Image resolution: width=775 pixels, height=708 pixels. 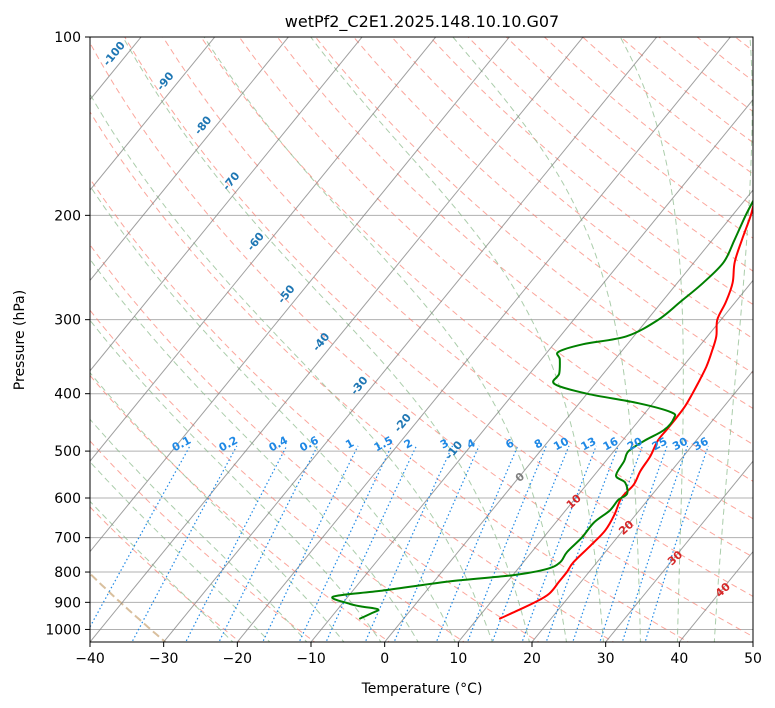 What do you see at coordinates (635, 444) in the screenshot?
I see `mixing-ratio-label: 20` at bounding box center [635, 444].